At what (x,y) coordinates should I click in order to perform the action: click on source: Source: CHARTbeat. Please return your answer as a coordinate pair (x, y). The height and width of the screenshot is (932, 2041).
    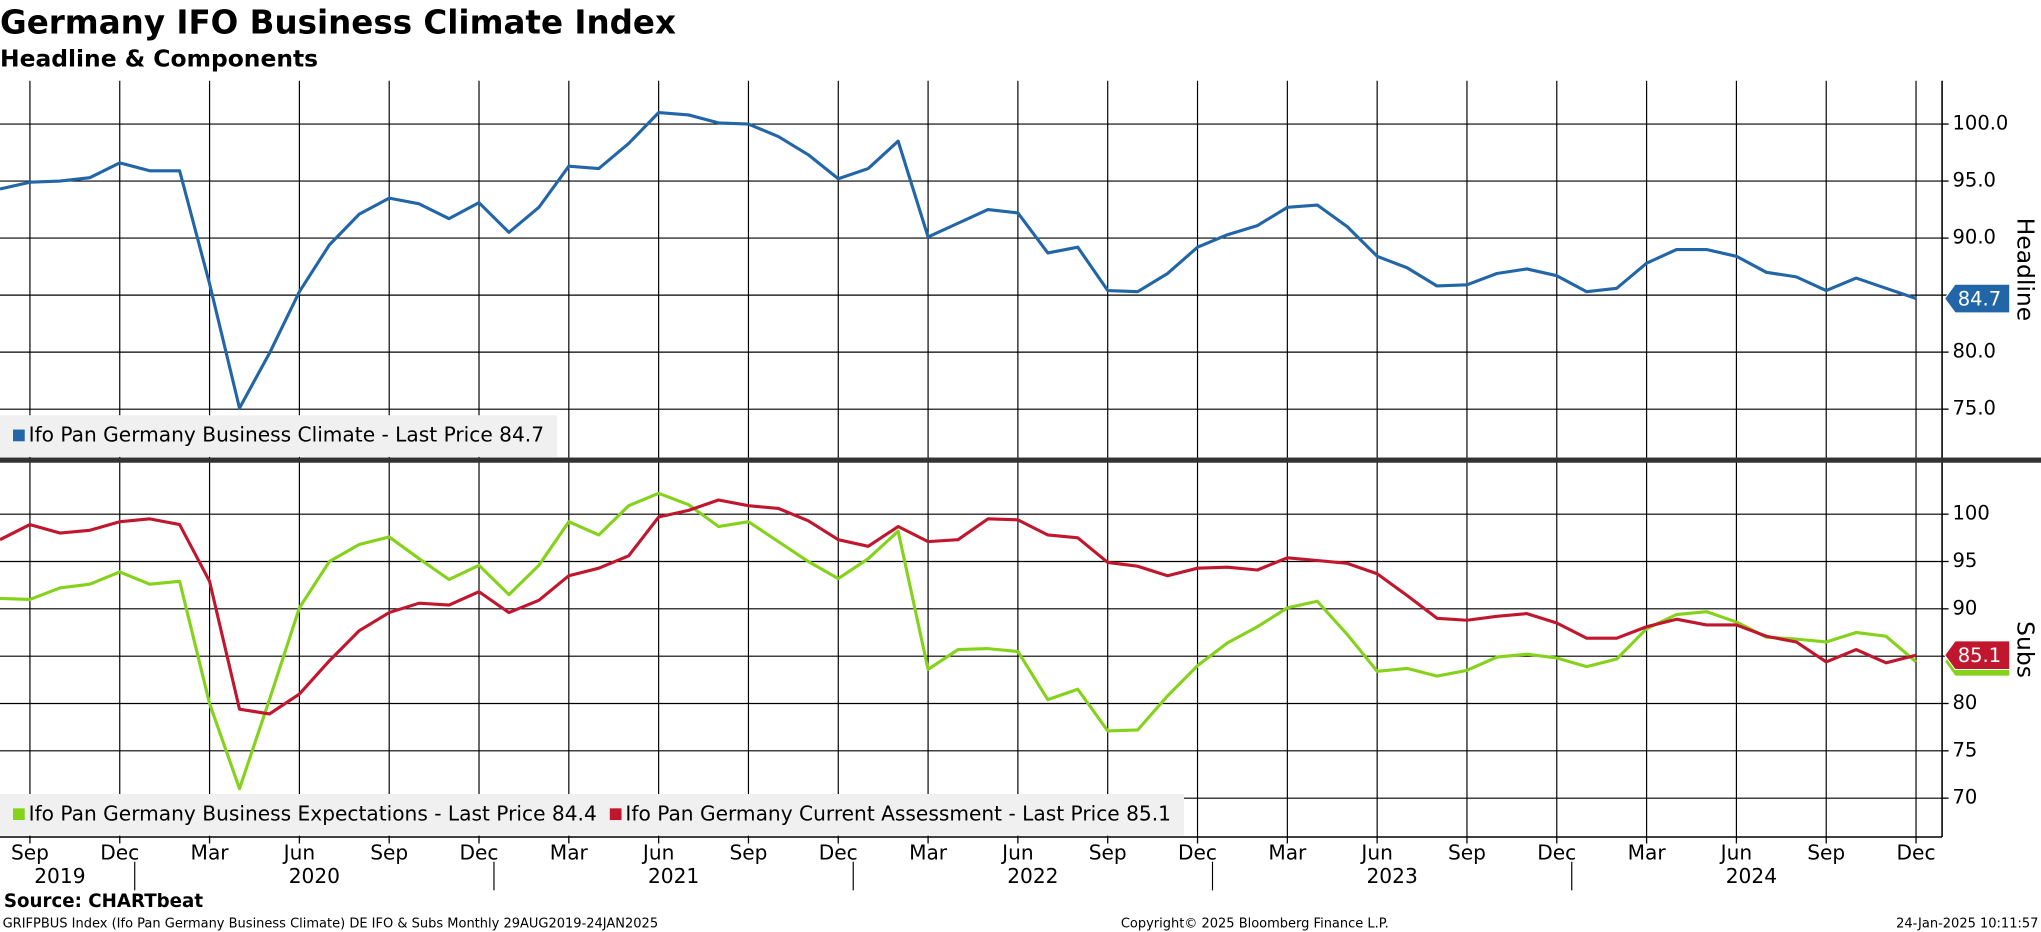
    Looking at the image, I should click on (103, 901).